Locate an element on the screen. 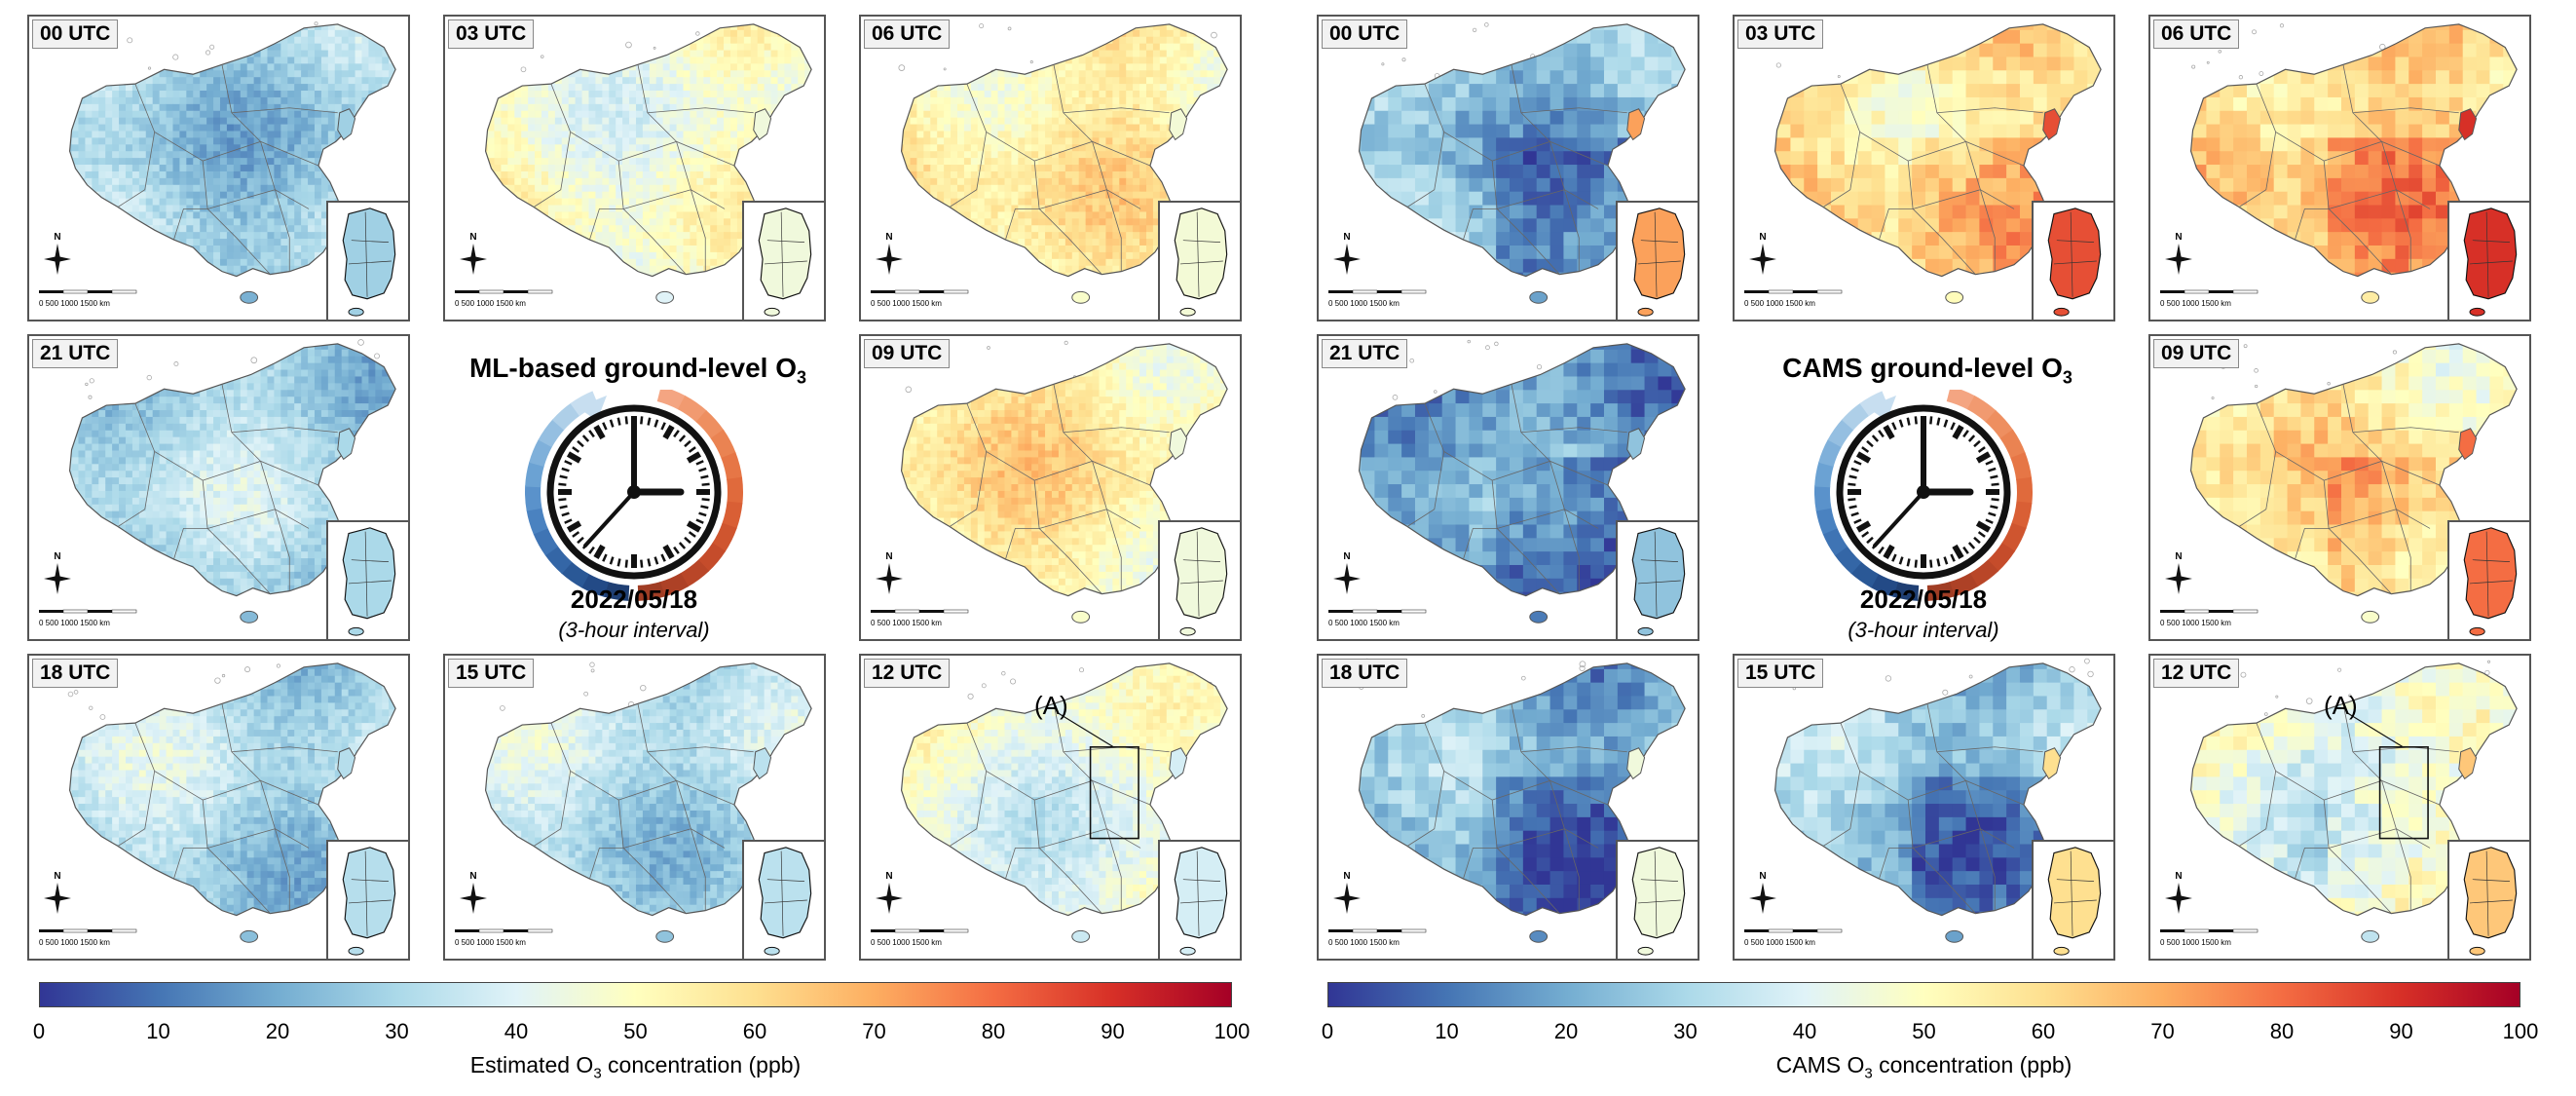 The image size is (2576, 1096). left-title-sub: 3 is located at coordinates (801, 378).